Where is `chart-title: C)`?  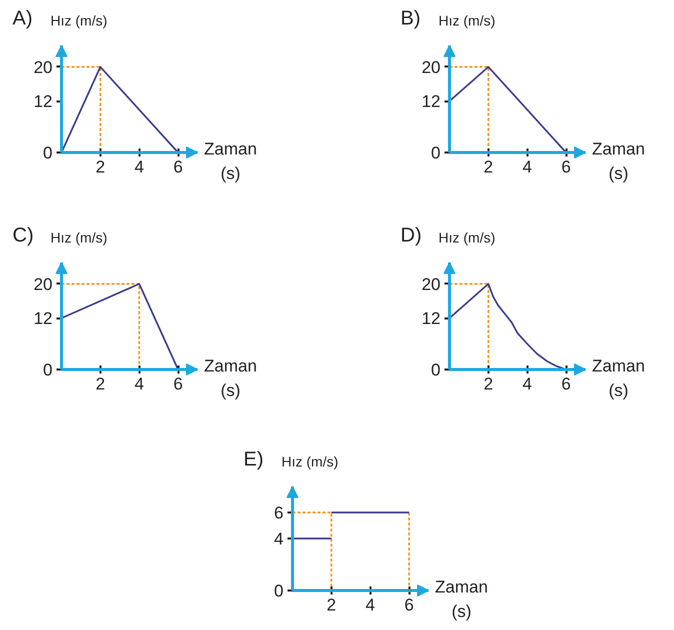 chart-title: C) is located at coordinates (23, 235).